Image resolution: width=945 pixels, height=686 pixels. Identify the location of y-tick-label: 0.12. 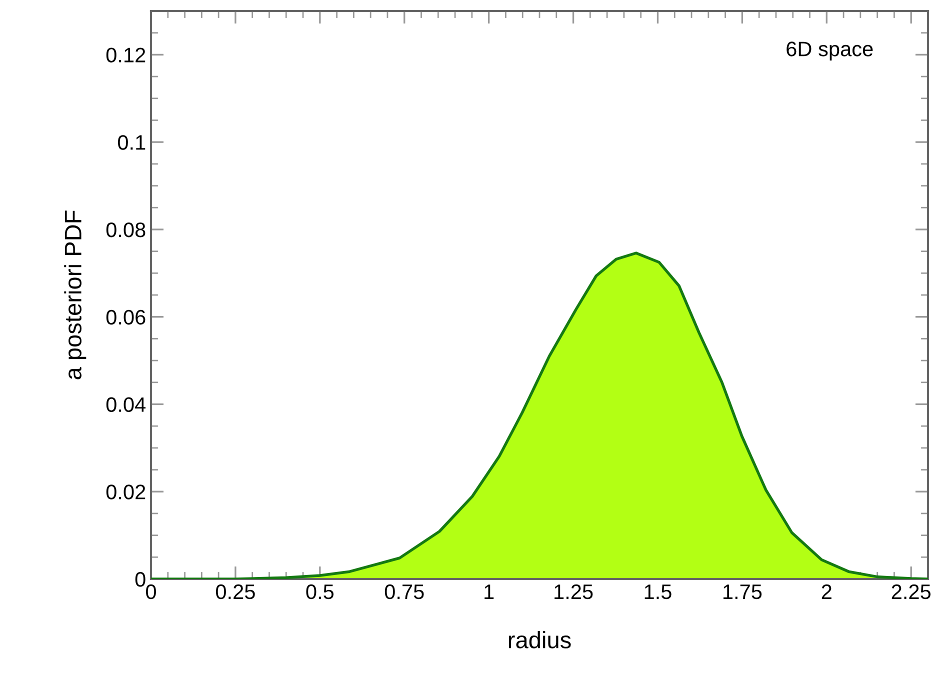
(126, 55).